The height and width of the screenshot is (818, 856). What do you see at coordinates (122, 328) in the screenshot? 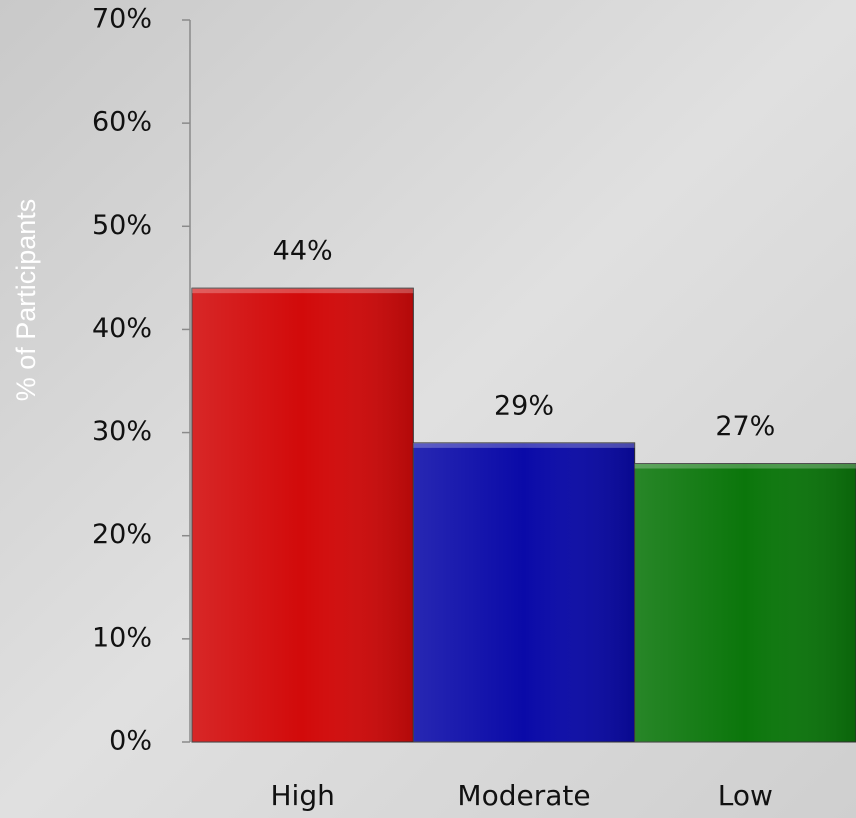
I see `y-tick-label: 40%` at bounding box center [122, 328].